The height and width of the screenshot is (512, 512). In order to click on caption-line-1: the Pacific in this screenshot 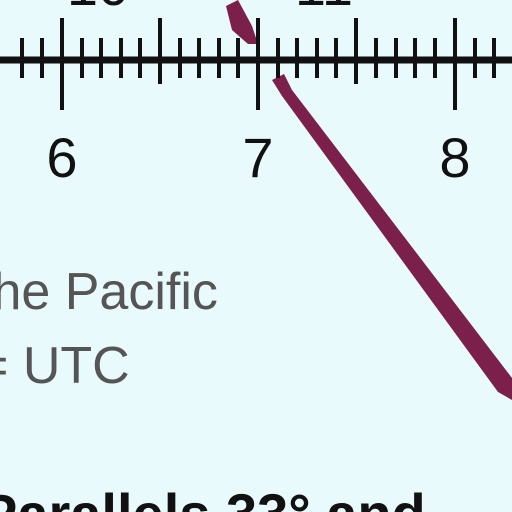, I will do `click(109, 292)`.